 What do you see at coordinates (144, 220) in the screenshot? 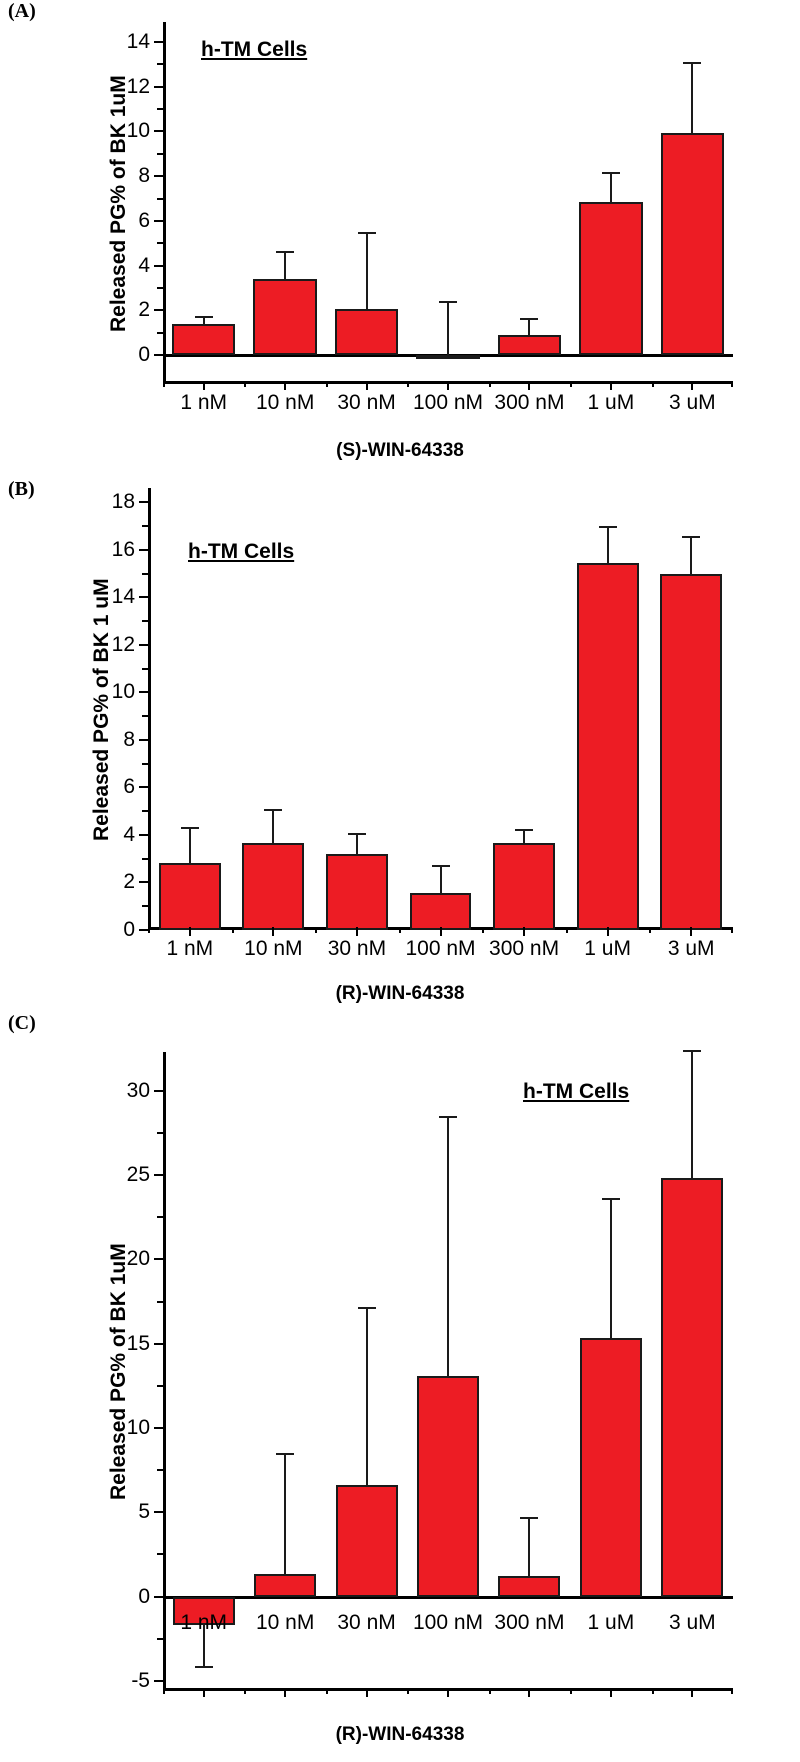
I see `y-tick-label: 6` at bounding box center [144, 220].